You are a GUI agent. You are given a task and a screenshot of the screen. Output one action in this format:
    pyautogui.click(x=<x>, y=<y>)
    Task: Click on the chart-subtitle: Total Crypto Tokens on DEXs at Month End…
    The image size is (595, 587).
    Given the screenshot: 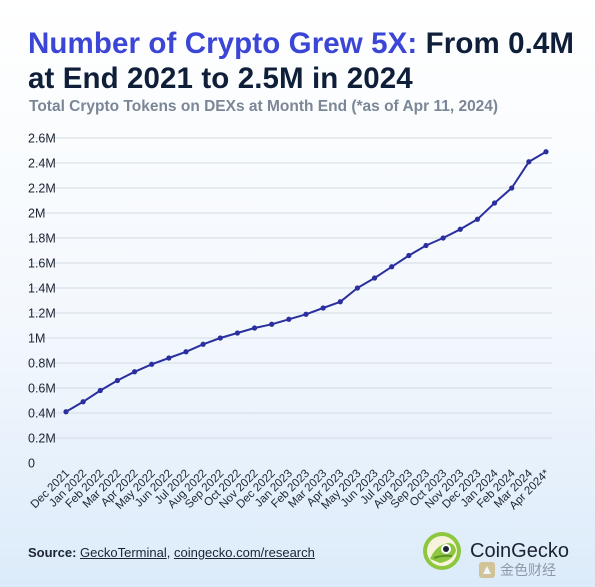 What is the action you would take?
    pyautogui.click(x=264, y=106)
    